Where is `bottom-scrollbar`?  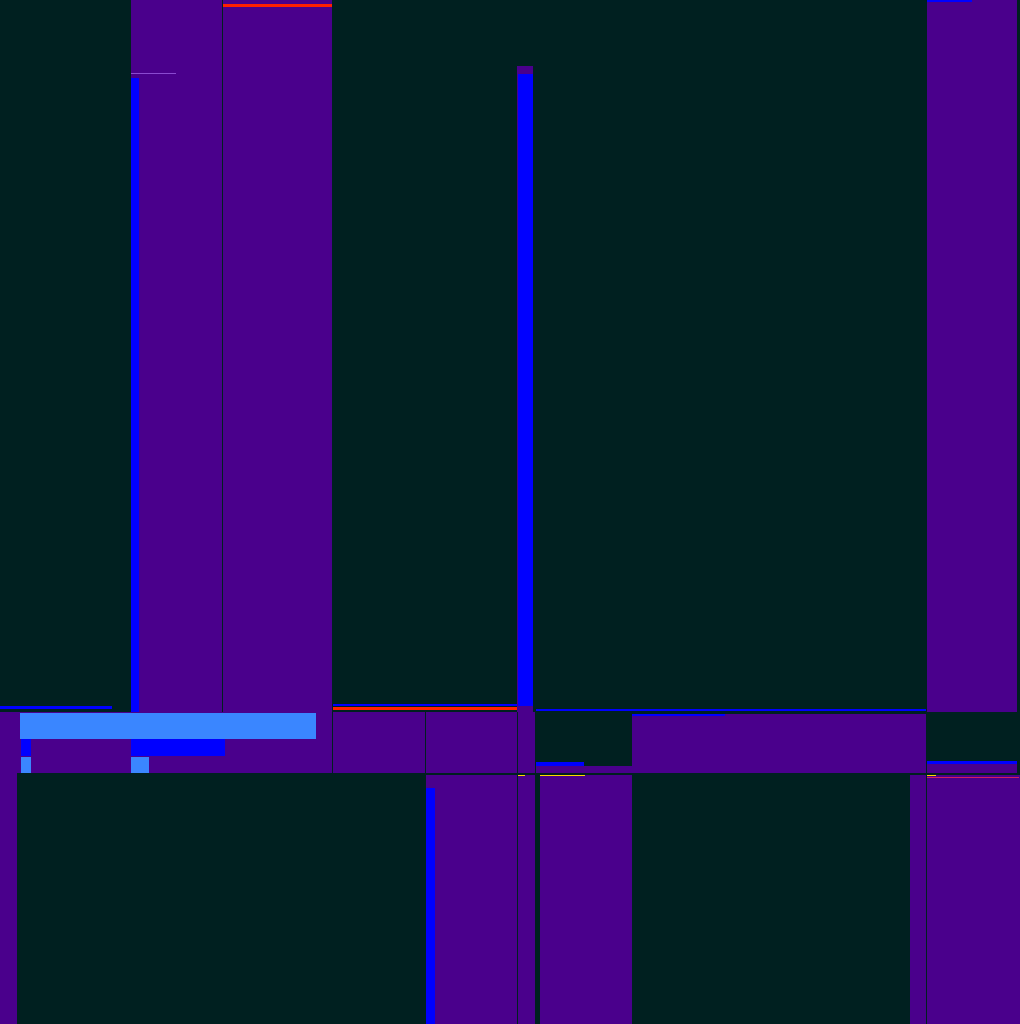 bottom-scrollbar is located at coordinates (430, 906).